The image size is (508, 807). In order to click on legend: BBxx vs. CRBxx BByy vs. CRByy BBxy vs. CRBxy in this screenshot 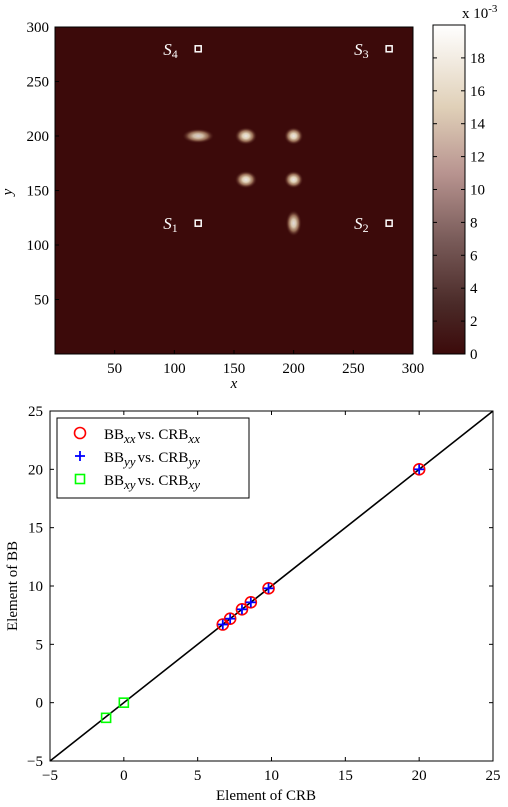, I will do `click(153, 458)`.